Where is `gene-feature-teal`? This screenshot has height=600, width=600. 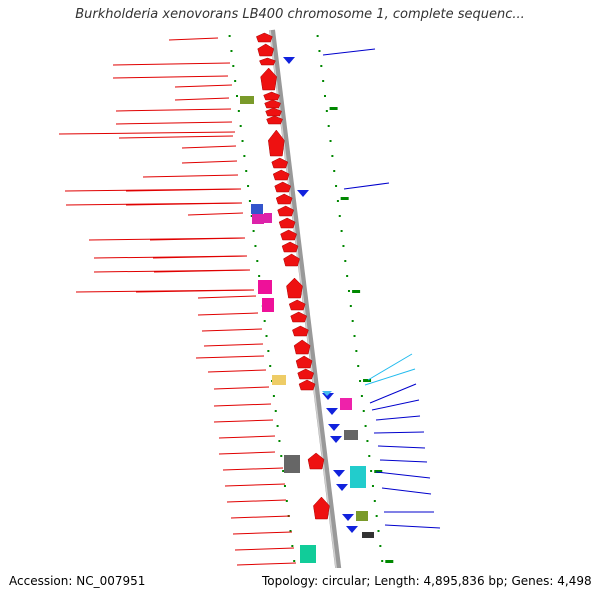
gene-feature-teal is located at coordinates (308, 554).